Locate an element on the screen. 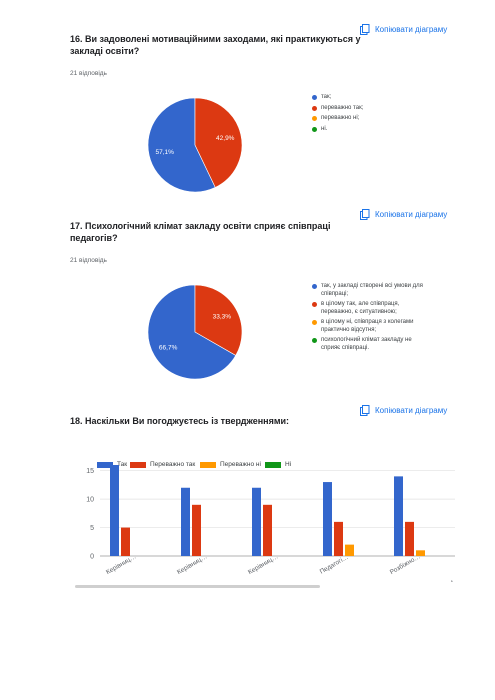  legend-q16: так; переважно так; переважно ні; ні. is located at coordinates (337, 115).